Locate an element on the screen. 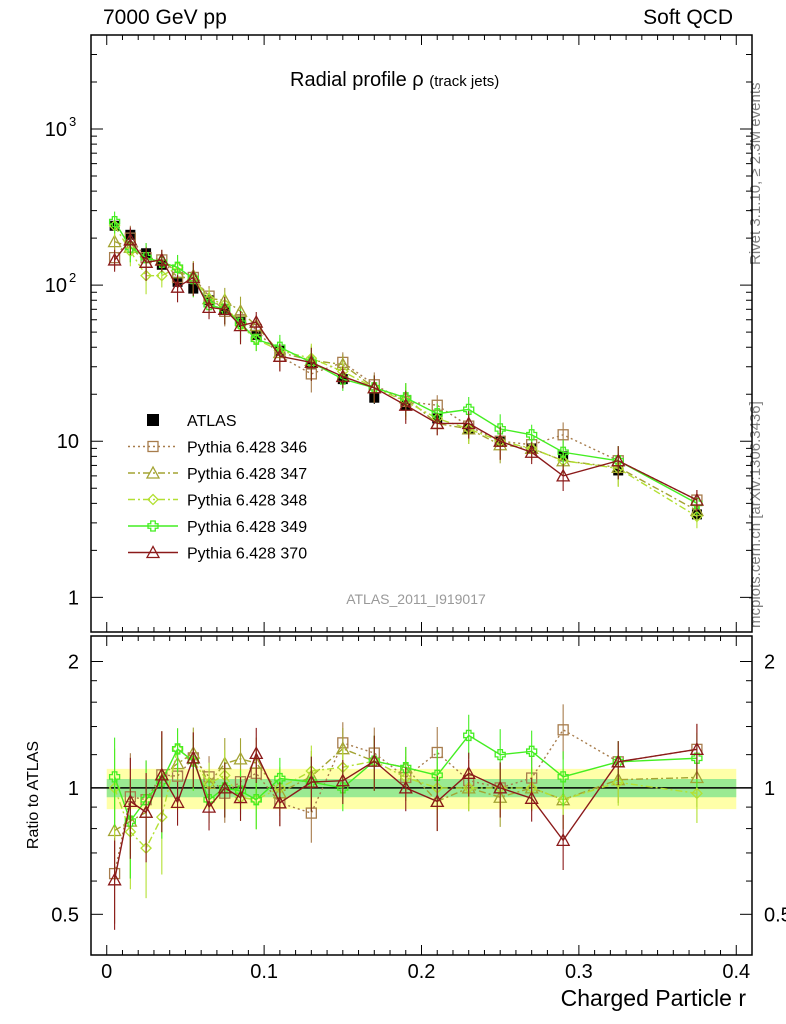  y-tick-label: 1 is located at coordinates (73, 598).